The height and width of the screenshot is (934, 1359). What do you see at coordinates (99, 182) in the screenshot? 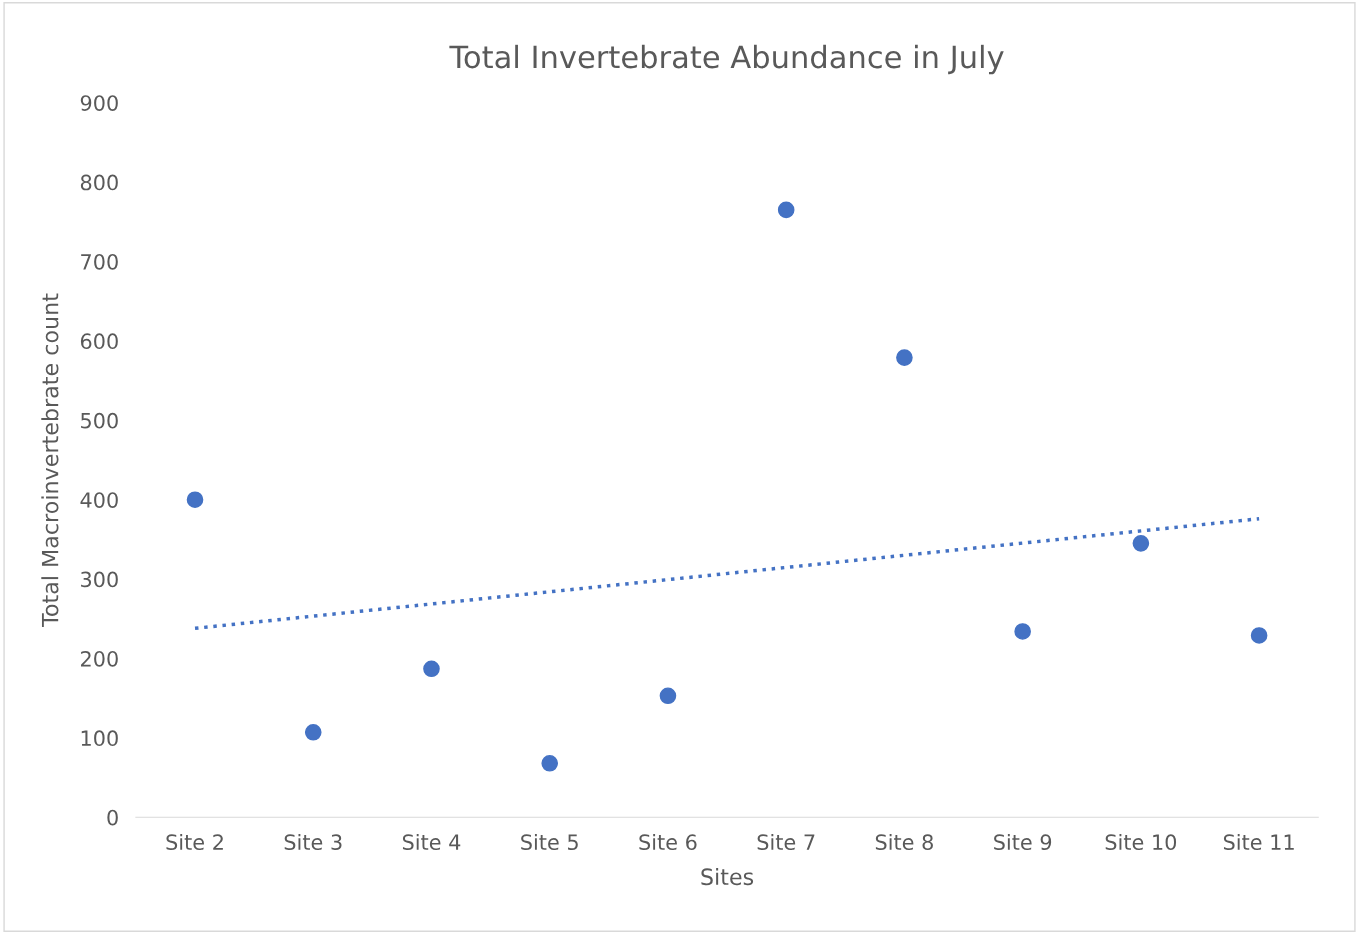
I see `y-tick-label: 800` at bounding box center [99, 182].